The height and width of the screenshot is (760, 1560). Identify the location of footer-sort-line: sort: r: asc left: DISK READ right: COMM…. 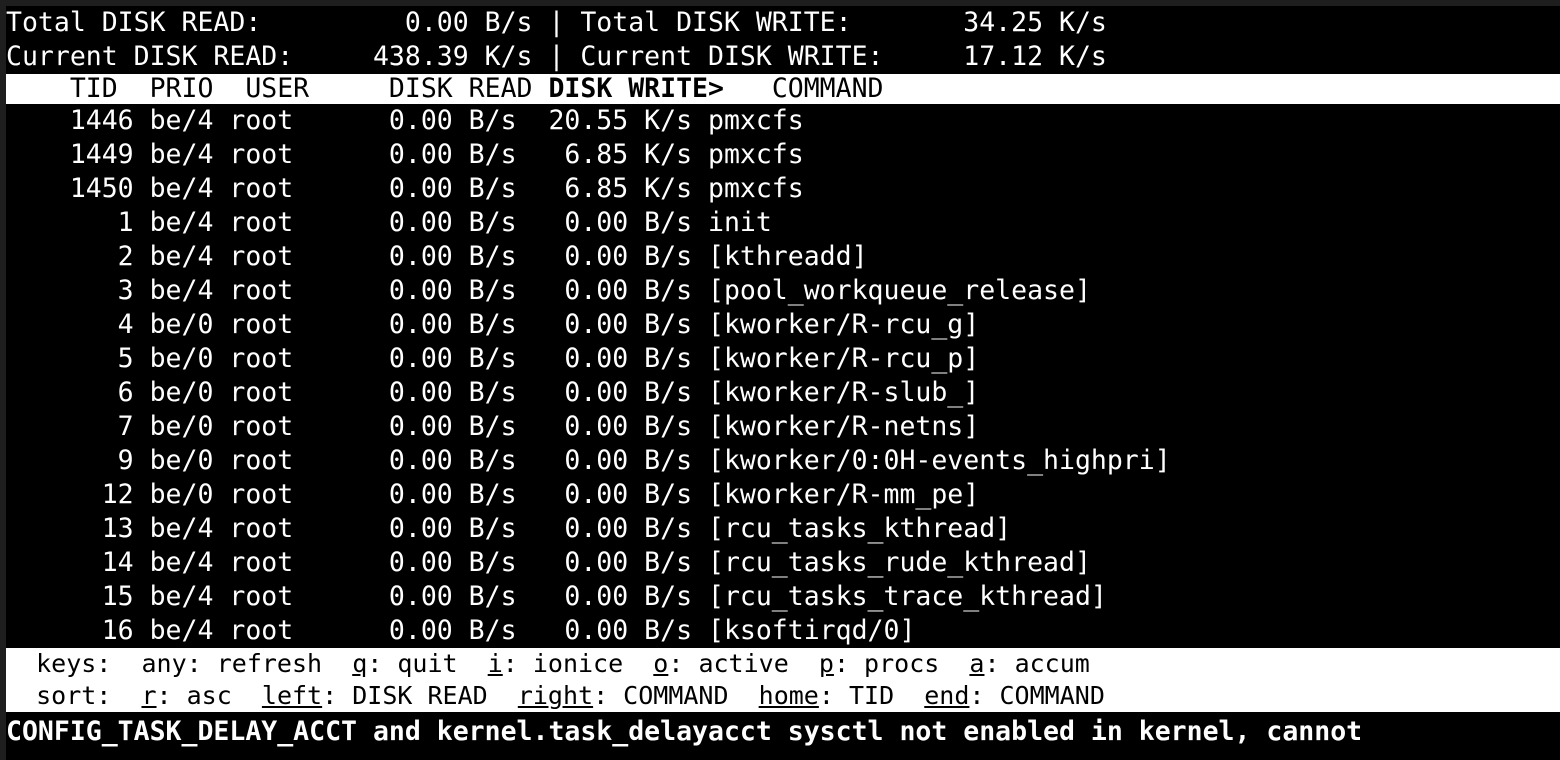
(783, 696).